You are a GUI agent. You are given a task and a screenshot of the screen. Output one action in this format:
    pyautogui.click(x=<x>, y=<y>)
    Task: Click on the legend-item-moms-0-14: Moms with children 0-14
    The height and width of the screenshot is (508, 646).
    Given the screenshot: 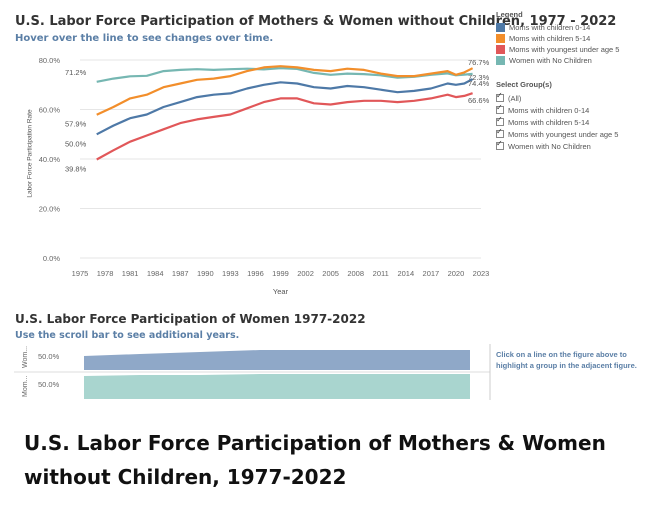 What is the action you would take?
    pyautogui.click(x=571, y=27)
    